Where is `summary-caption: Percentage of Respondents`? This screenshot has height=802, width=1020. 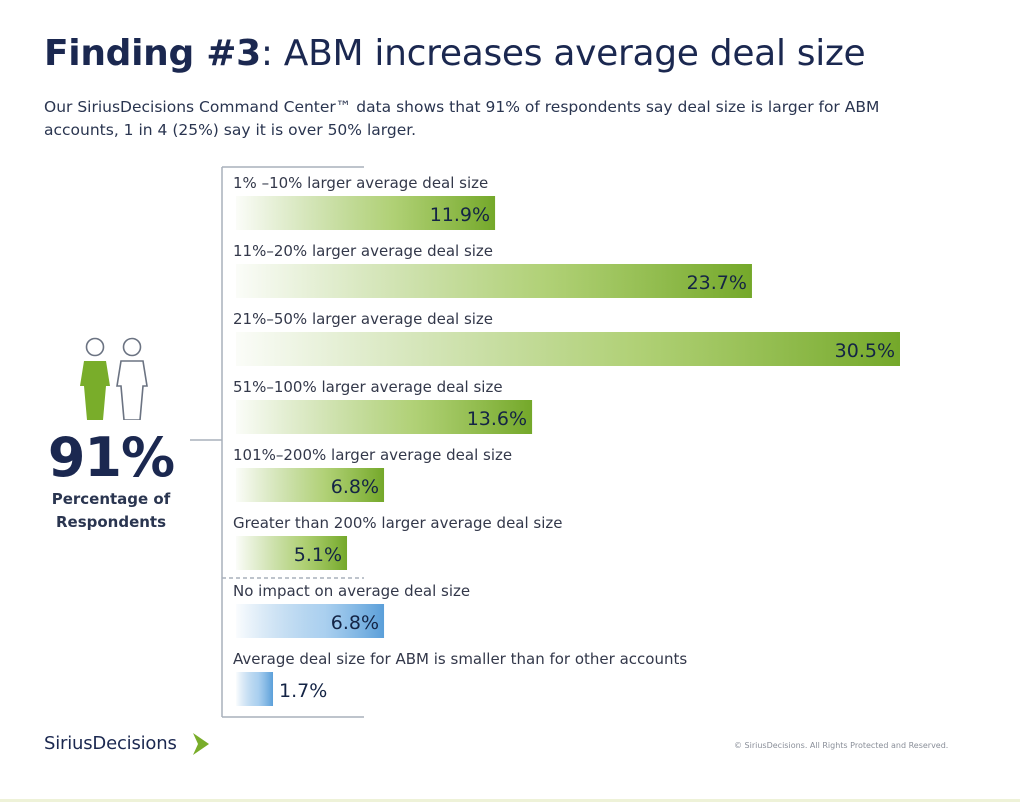
summary-caption: Percentage of Respondents is located at coordinates (111, 510).